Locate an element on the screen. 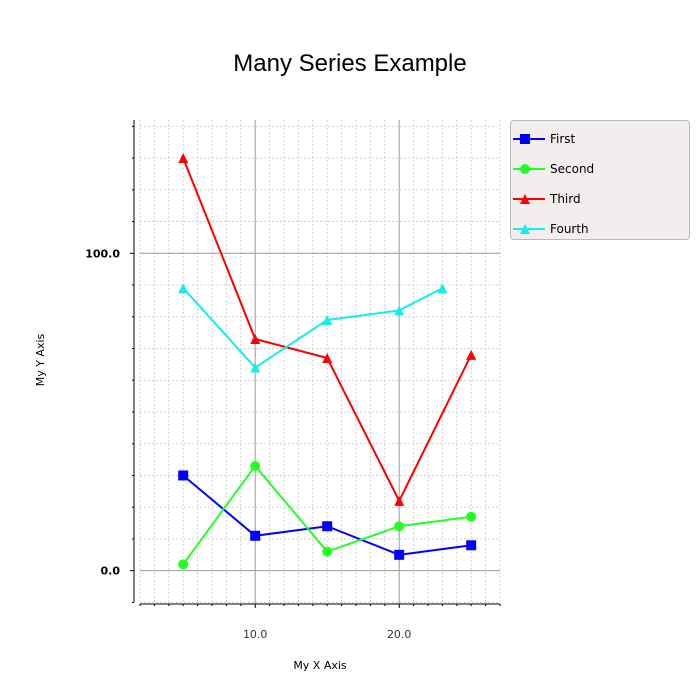 The image size is (700, 700). legend-item-second: Second is located at coordinates (600, 169).